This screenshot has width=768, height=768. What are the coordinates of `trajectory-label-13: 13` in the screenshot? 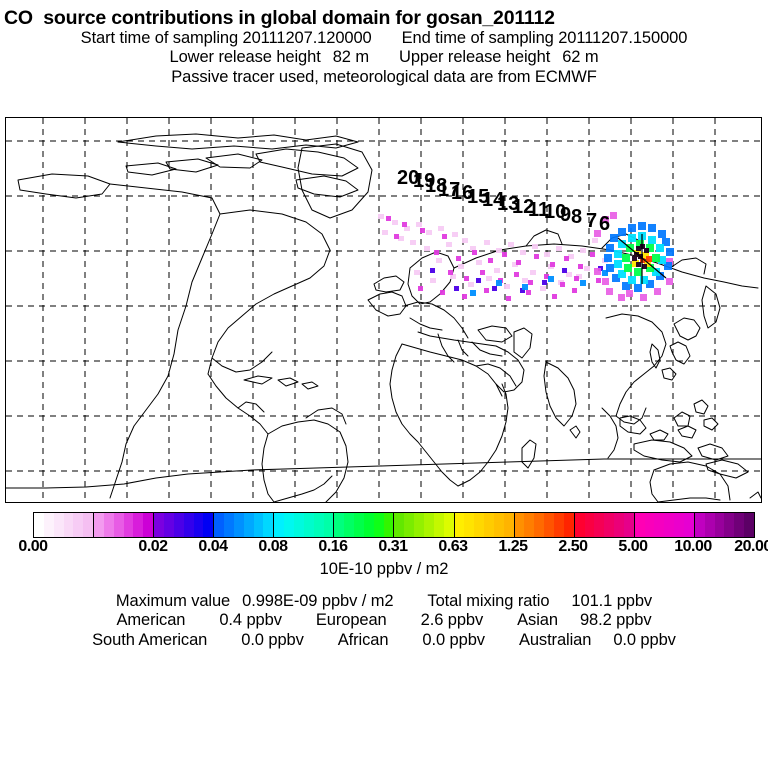 It's located at (508, 204).